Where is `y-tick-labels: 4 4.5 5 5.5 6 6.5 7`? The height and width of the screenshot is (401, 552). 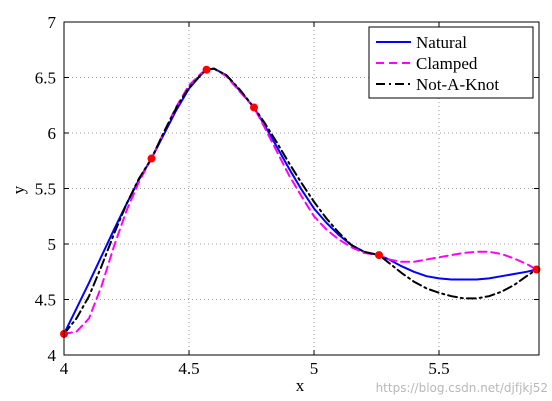 y-tick-labels: 4 4.5 5 5.5 6 6.5 7 is located at coordinates (46, 189).